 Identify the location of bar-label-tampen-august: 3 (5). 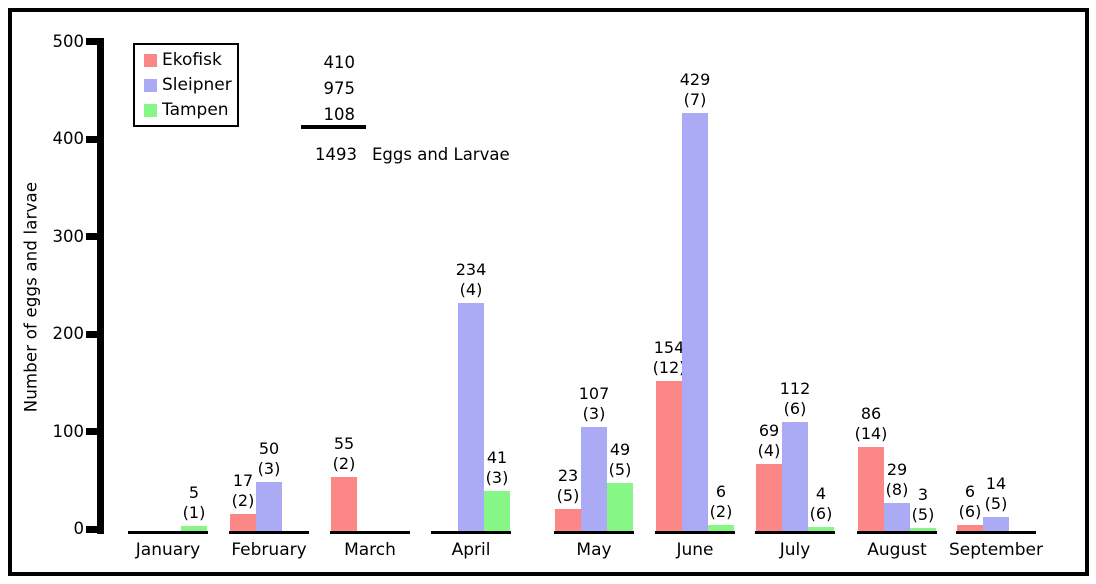
(923, 504).